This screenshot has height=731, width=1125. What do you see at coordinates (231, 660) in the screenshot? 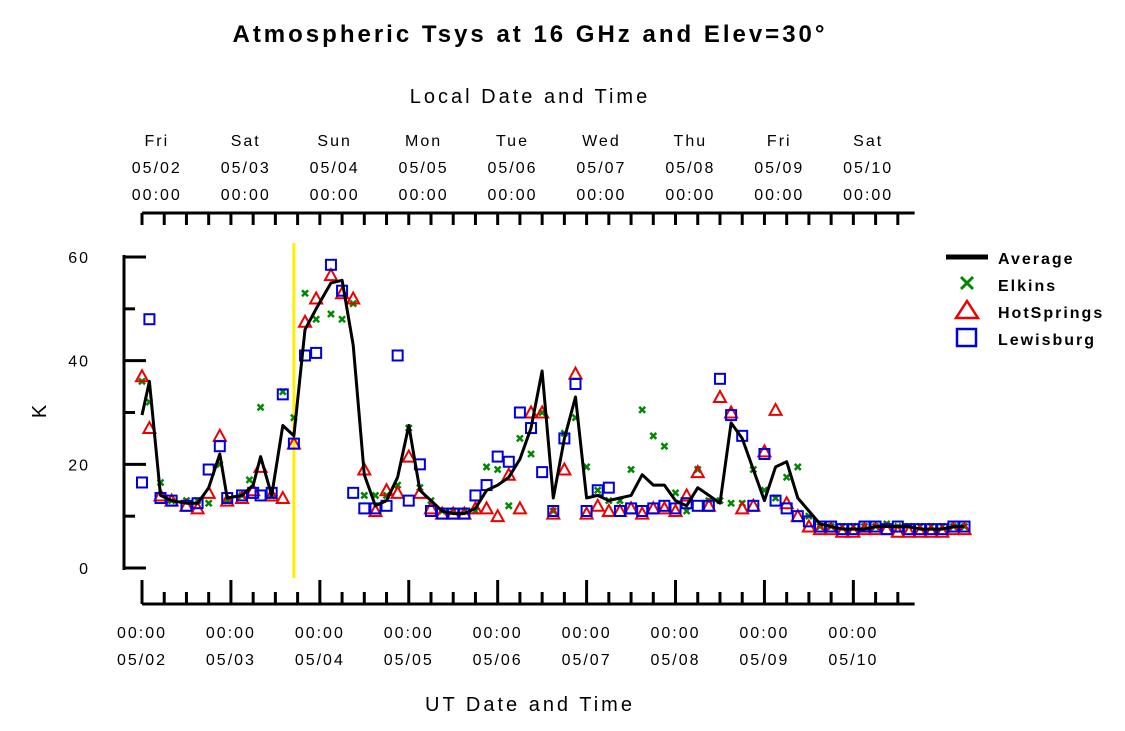
I see `bottom-tick-date: 05/03` at bounding box center [231, 660].